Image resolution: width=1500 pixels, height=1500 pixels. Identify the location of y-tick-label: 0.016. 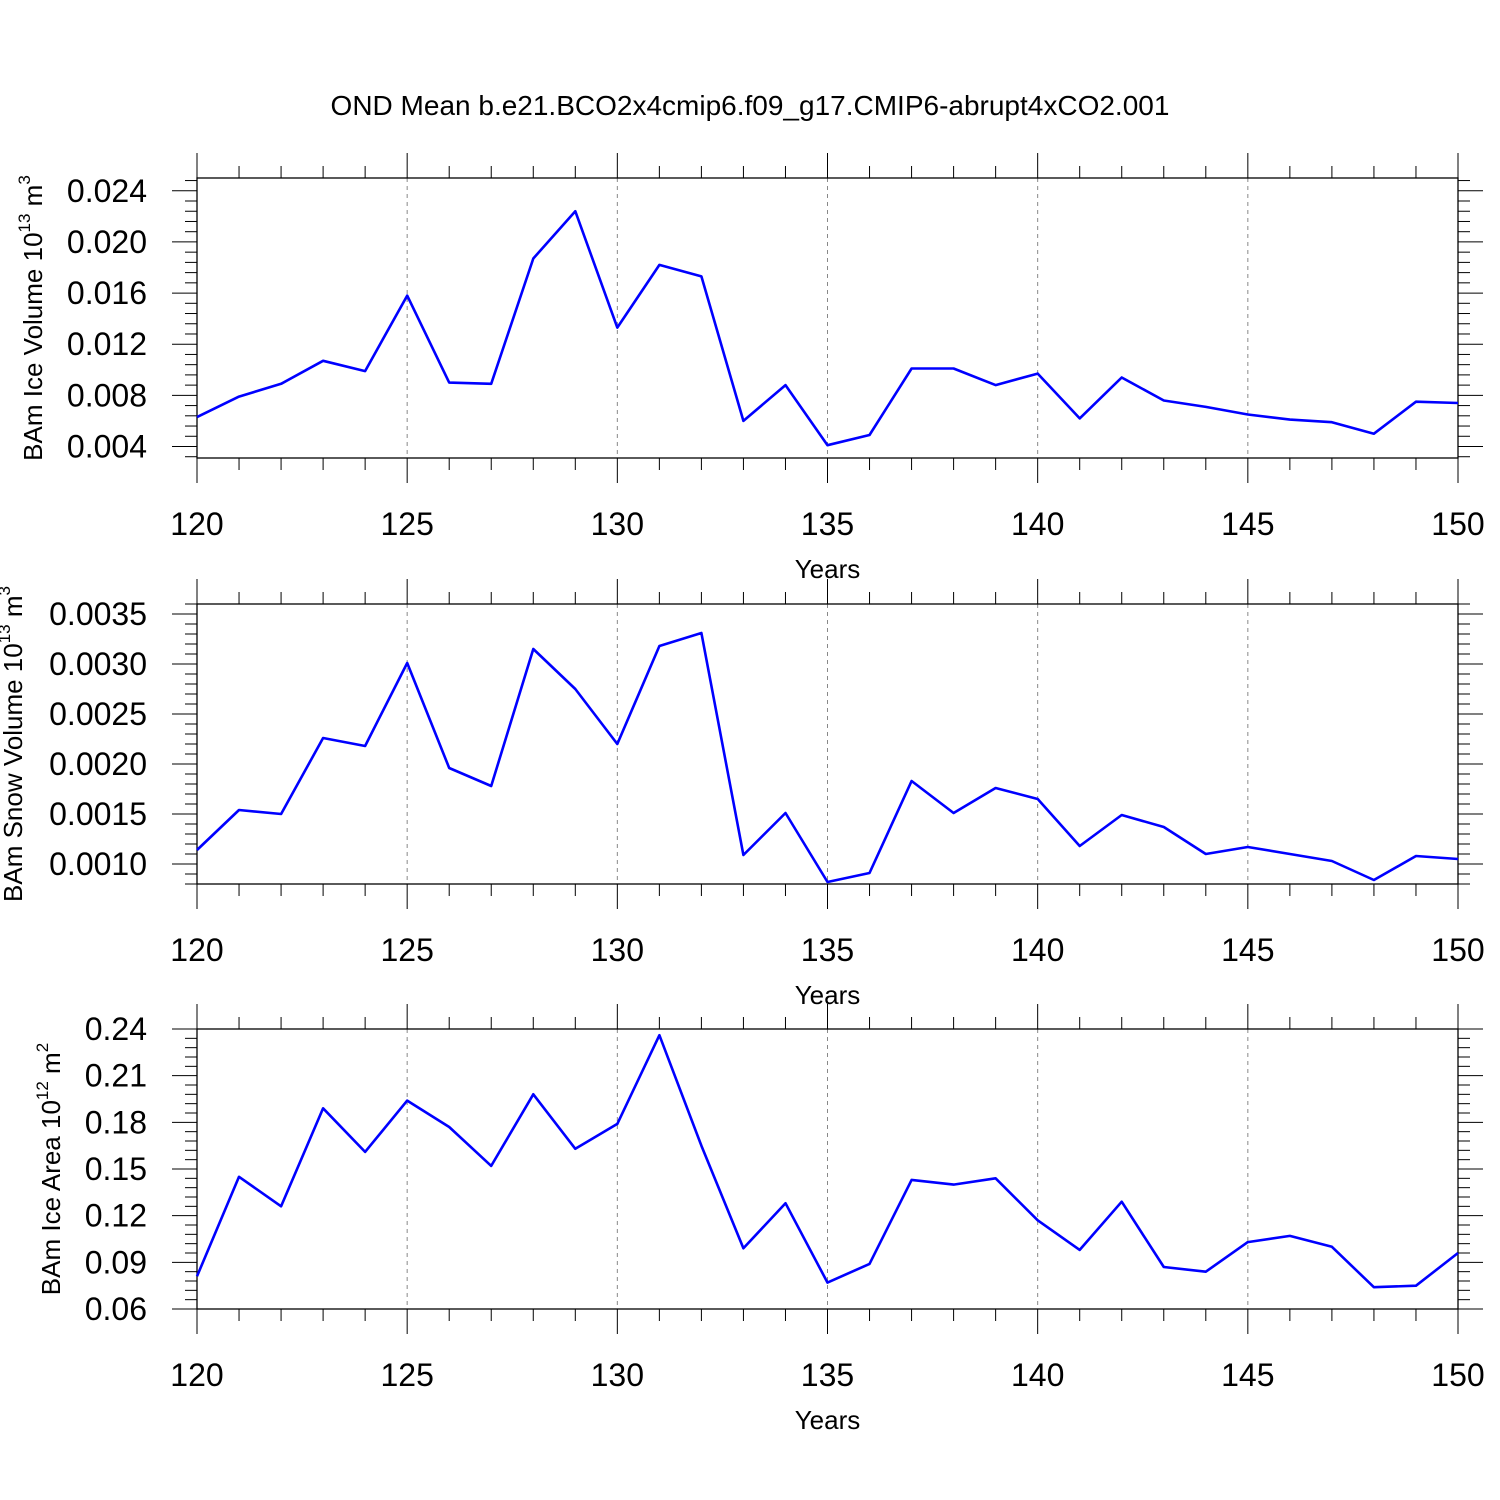
(107, 293).